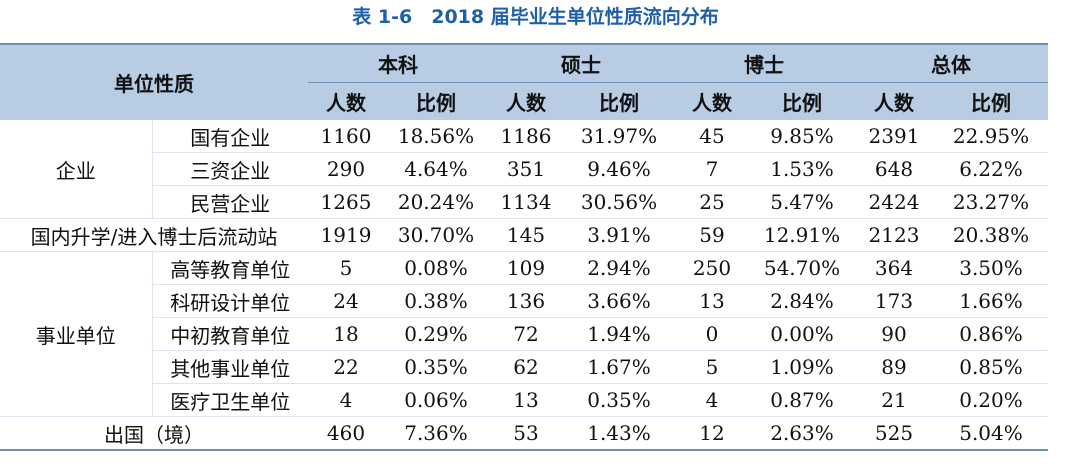 This screenshot has height=467, width=1071. I want to click on cell-value: 90, so click(894, 334).